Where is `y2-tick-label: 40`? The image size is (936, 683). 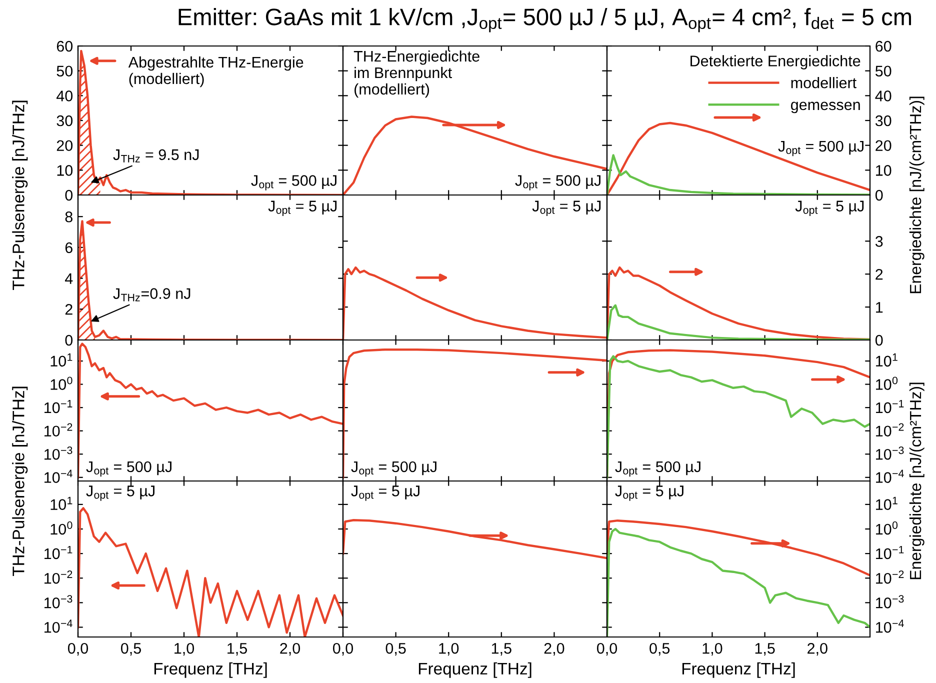 y2-tick-label: 40 is located at coordinates (883, 96).